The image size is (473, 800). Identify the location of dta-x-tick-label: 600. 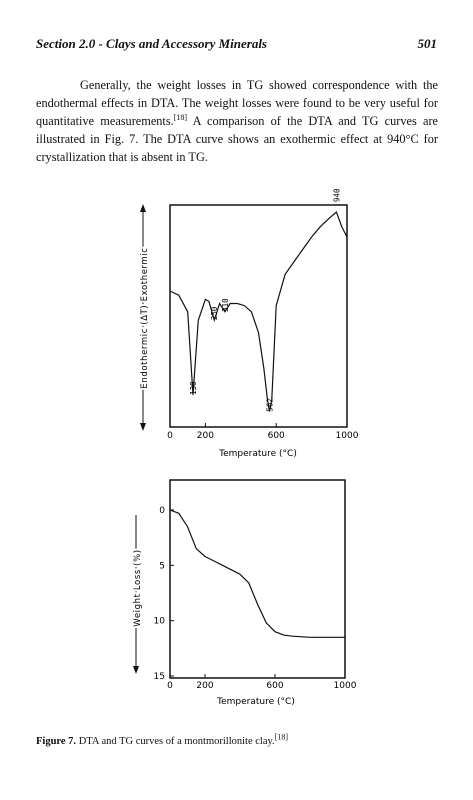
(276, 436).